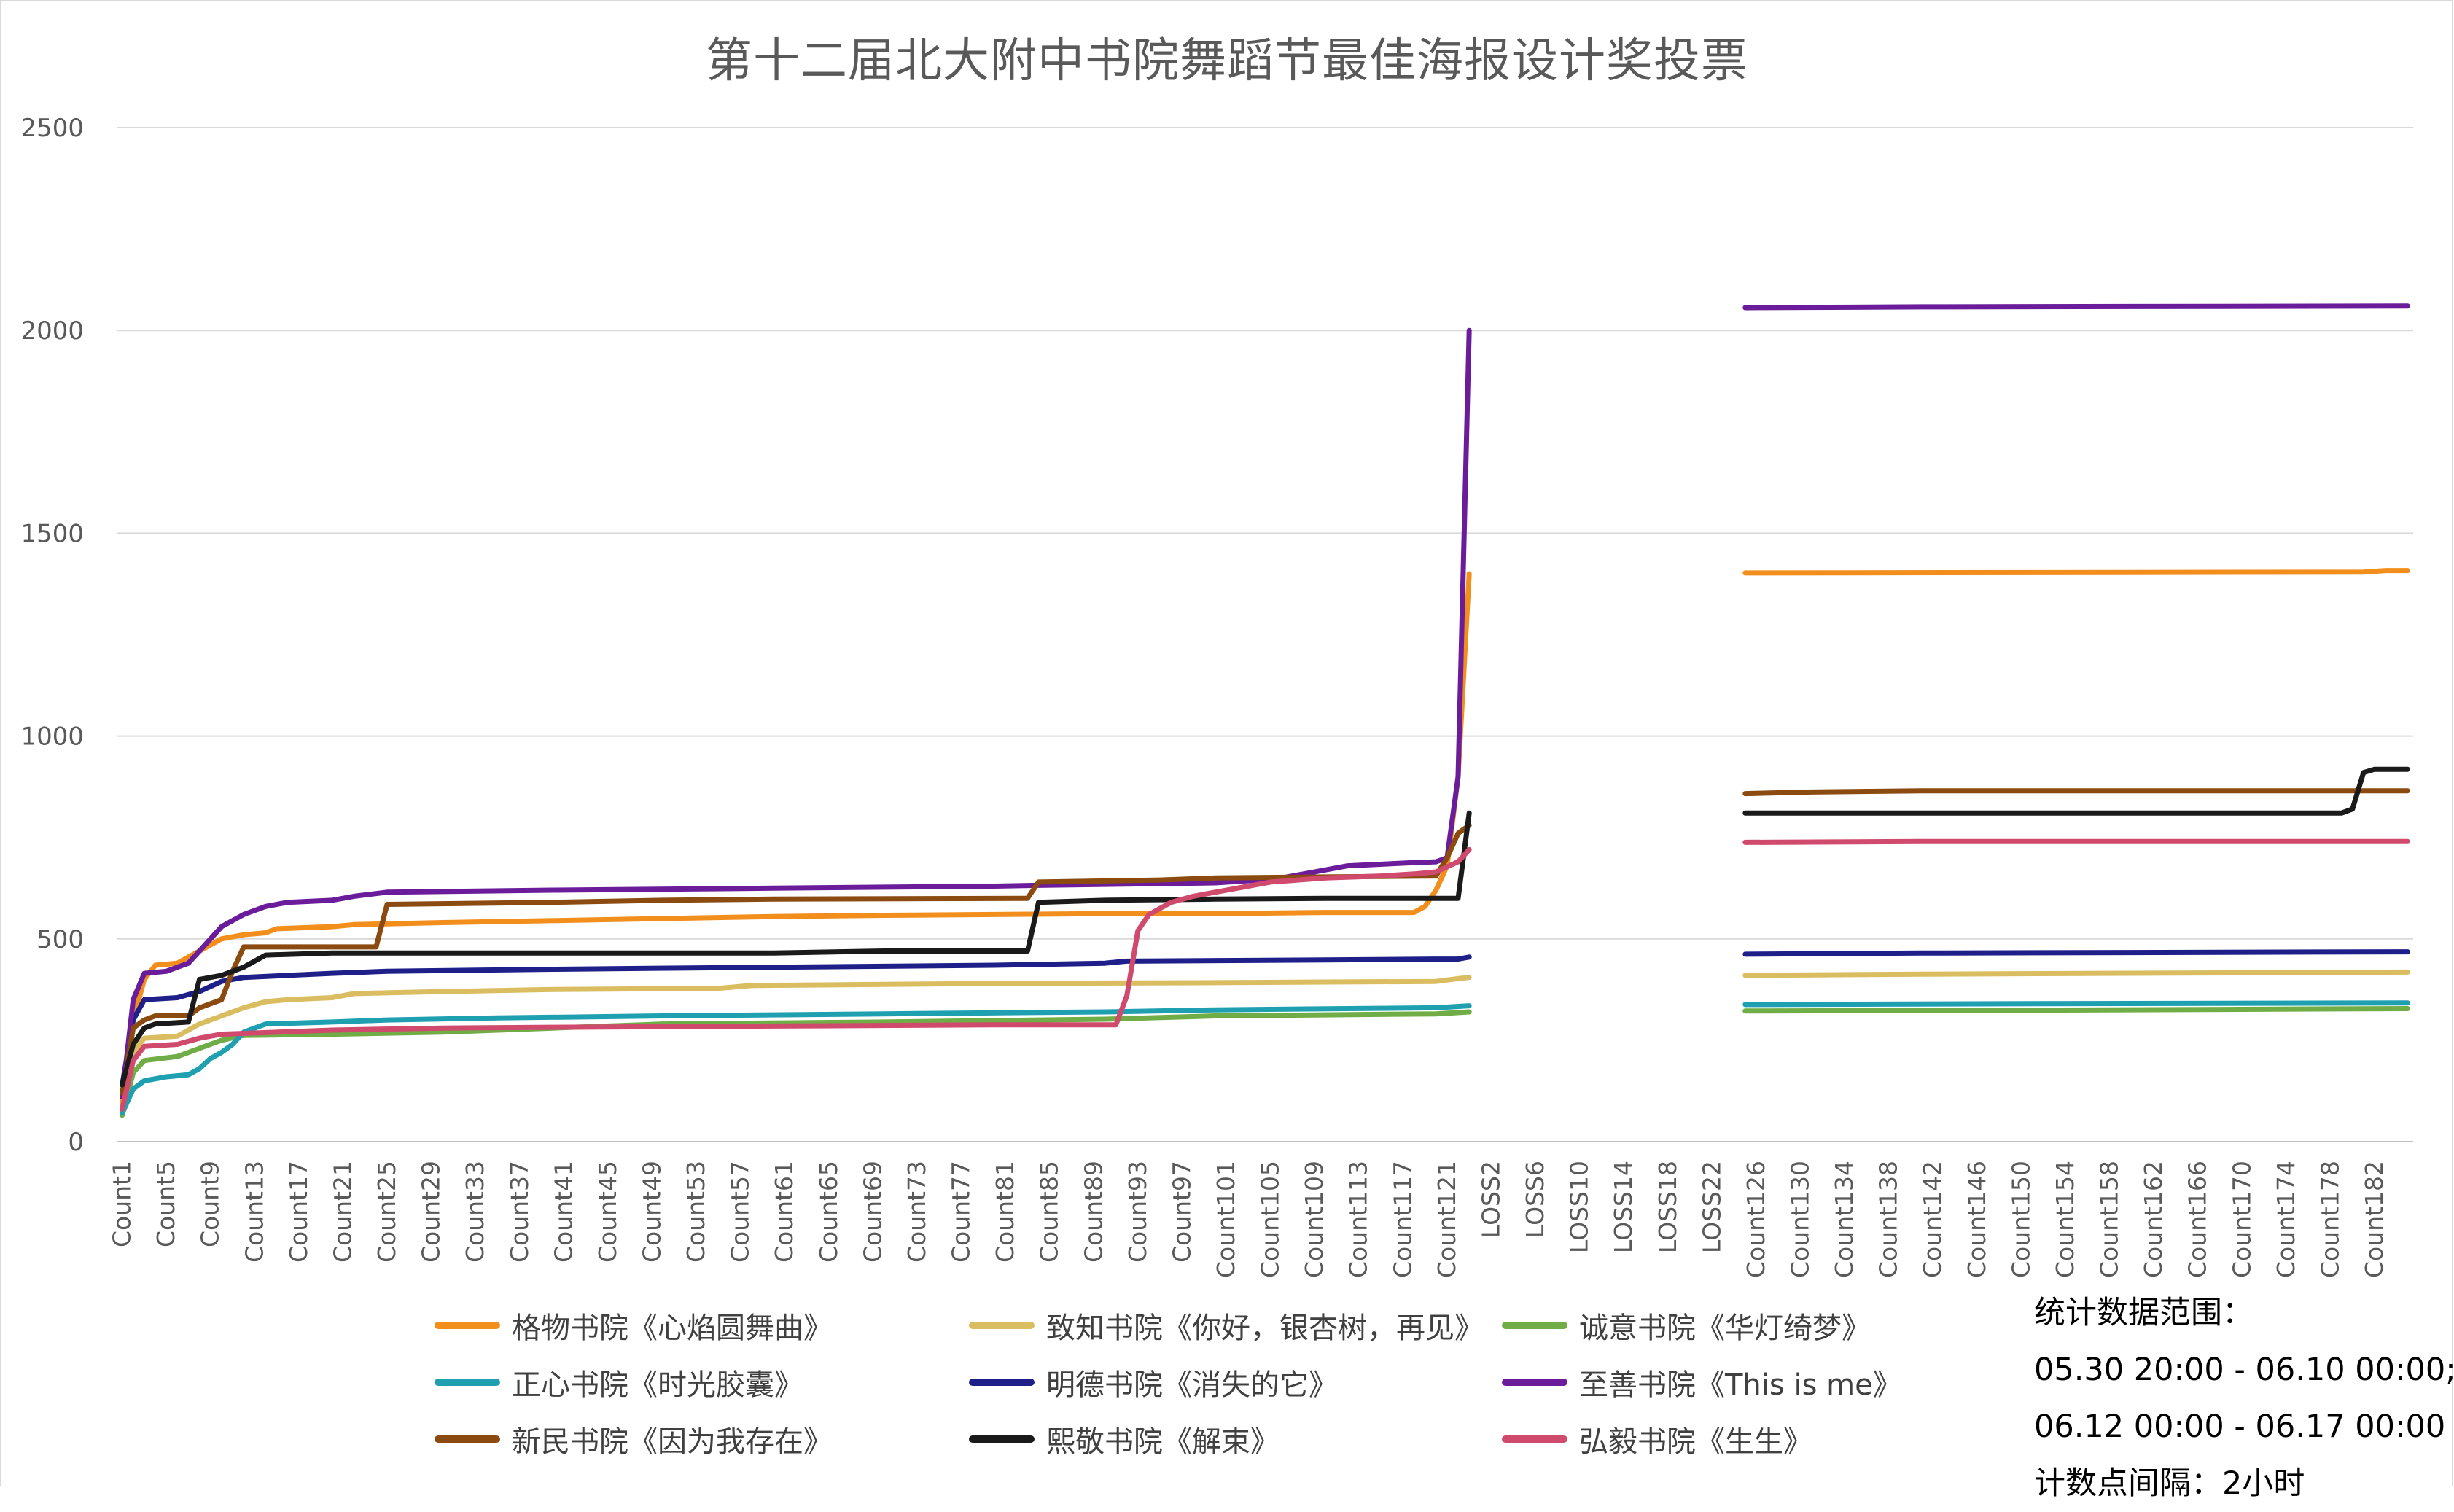 The image size is (2454, 1512). I want to click on legend-item-hongyi: 弘毅书院《生生》, so click(1657, 1439).